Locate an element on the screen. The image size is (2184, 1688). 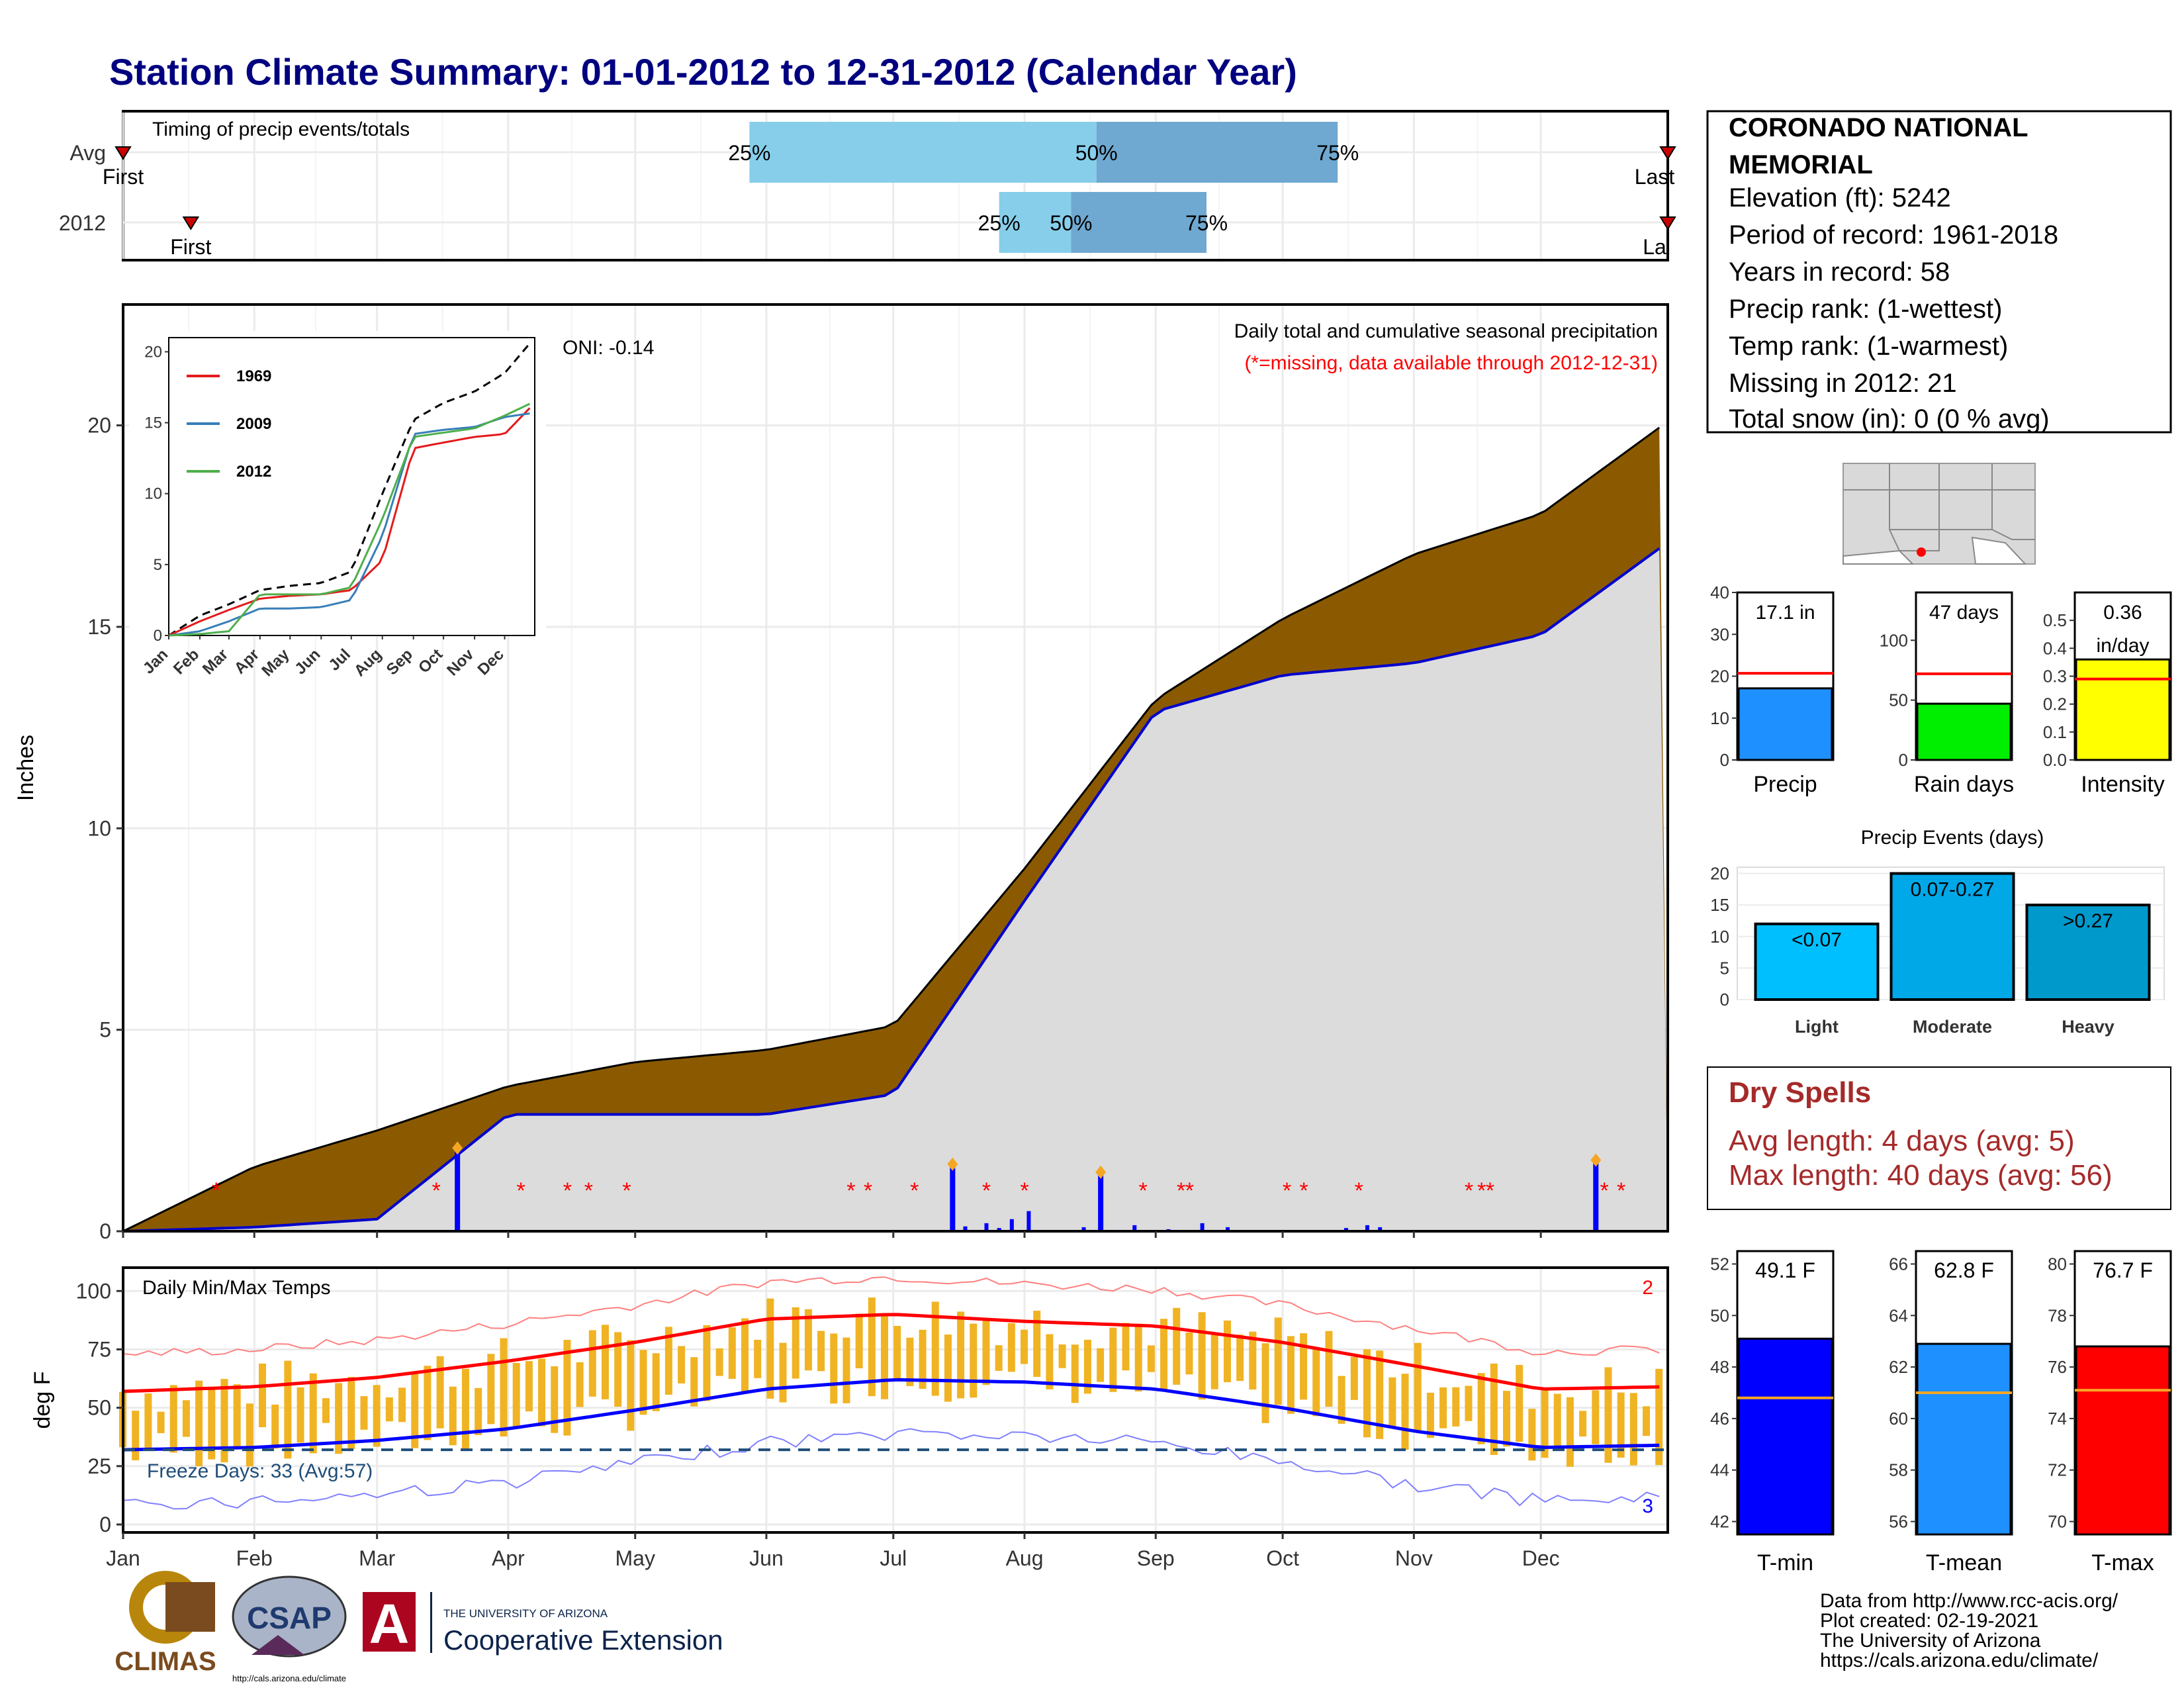
inset-avg-line is located at coordinates (349, 489).